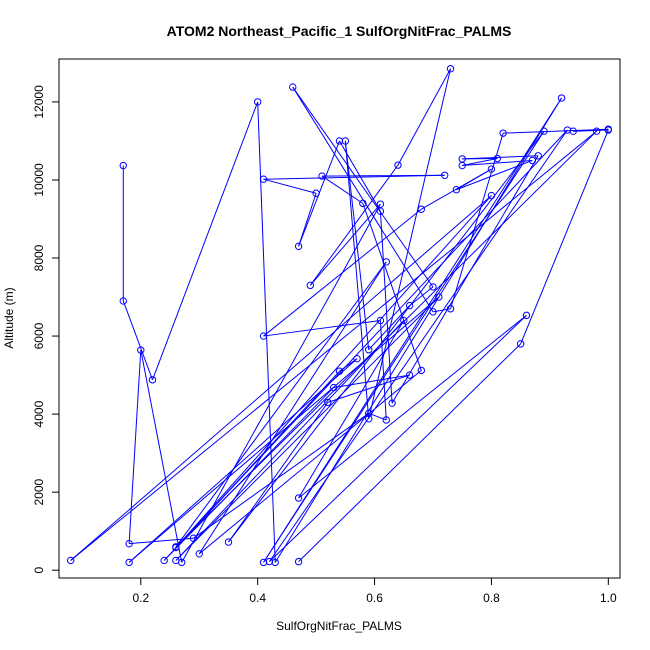 The width and height of the screenshot is (650, 650). I want to click on y-tick-label: 8000, so click(39, 257).